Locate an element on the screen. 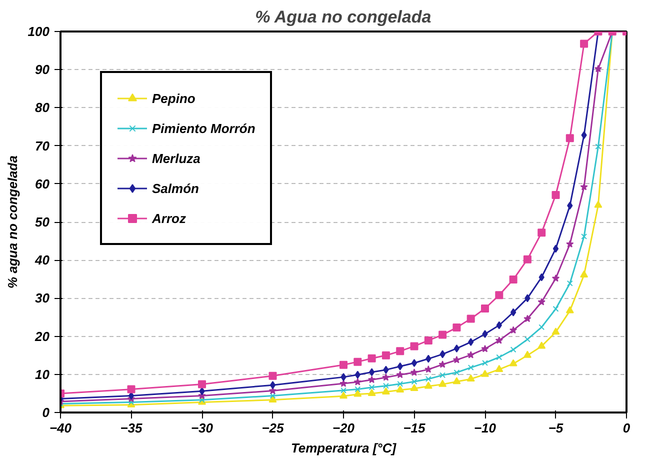 The width and height of the screenshot is (651, 458). y-tick-label: 90 is located at coordinates (42, 70).